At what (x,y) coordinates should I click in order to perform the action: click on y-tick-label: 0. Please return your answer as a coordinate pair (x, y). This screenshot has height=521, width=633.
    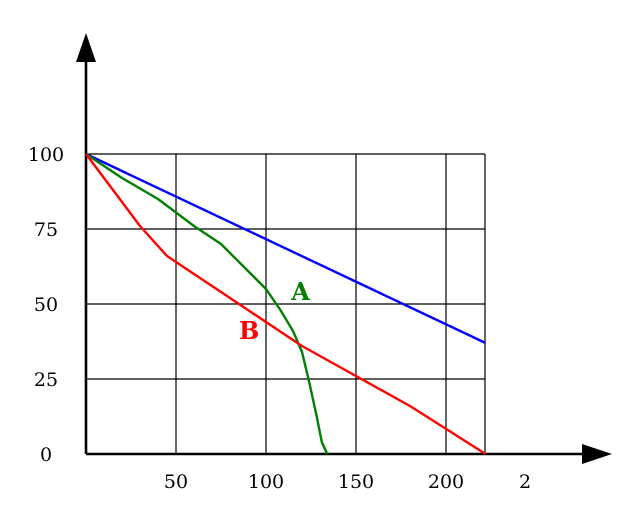
    Looking at the image, I should click on (46, 455).